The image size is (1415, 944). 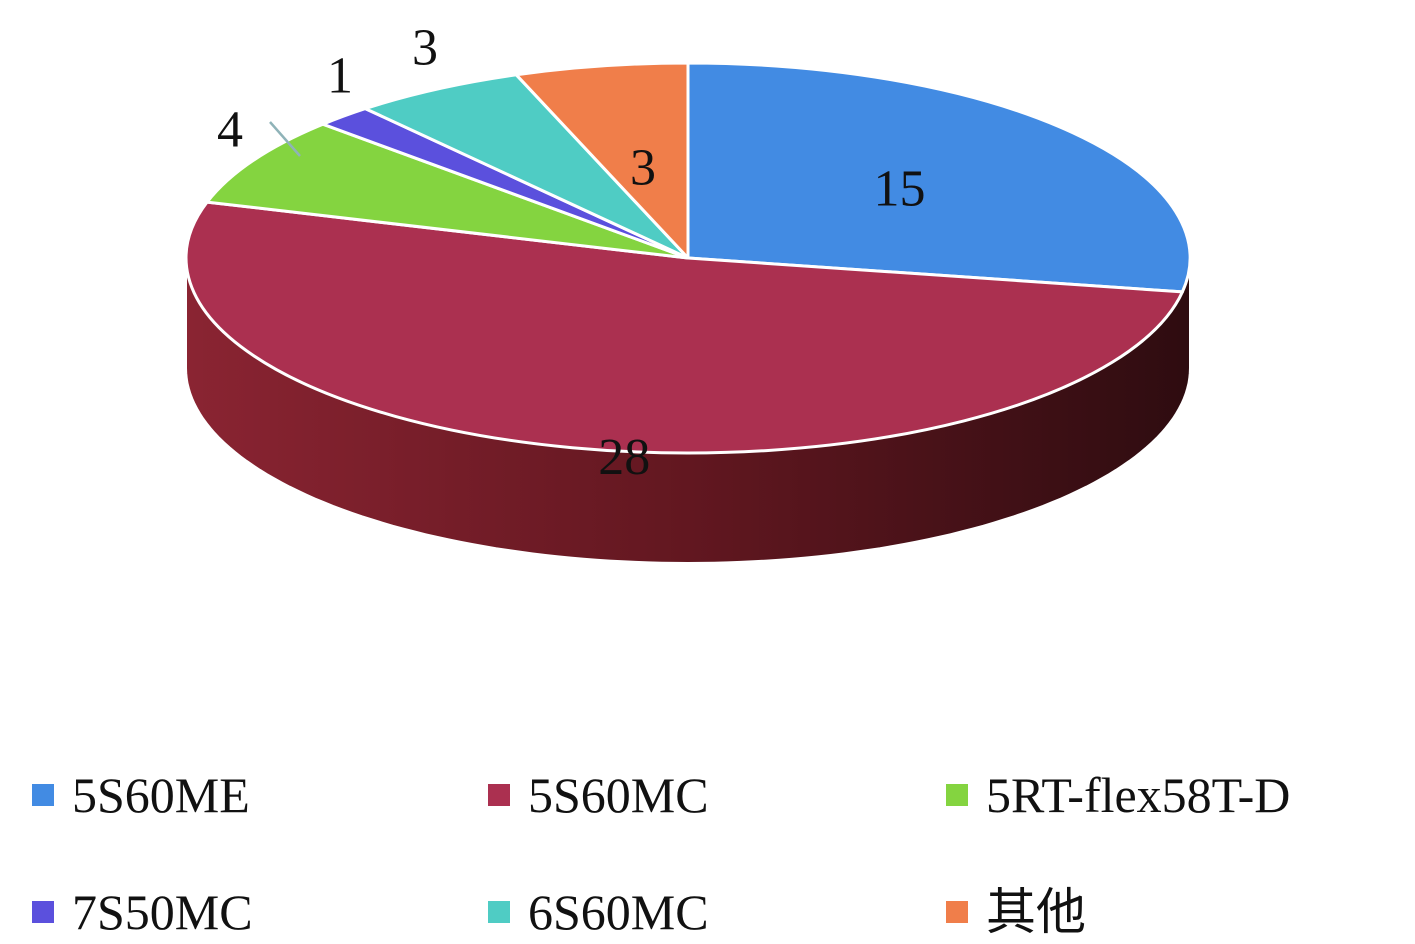 I want to click on legend-item-7s50mc: 7S50MC, so click(x=142, y=912).